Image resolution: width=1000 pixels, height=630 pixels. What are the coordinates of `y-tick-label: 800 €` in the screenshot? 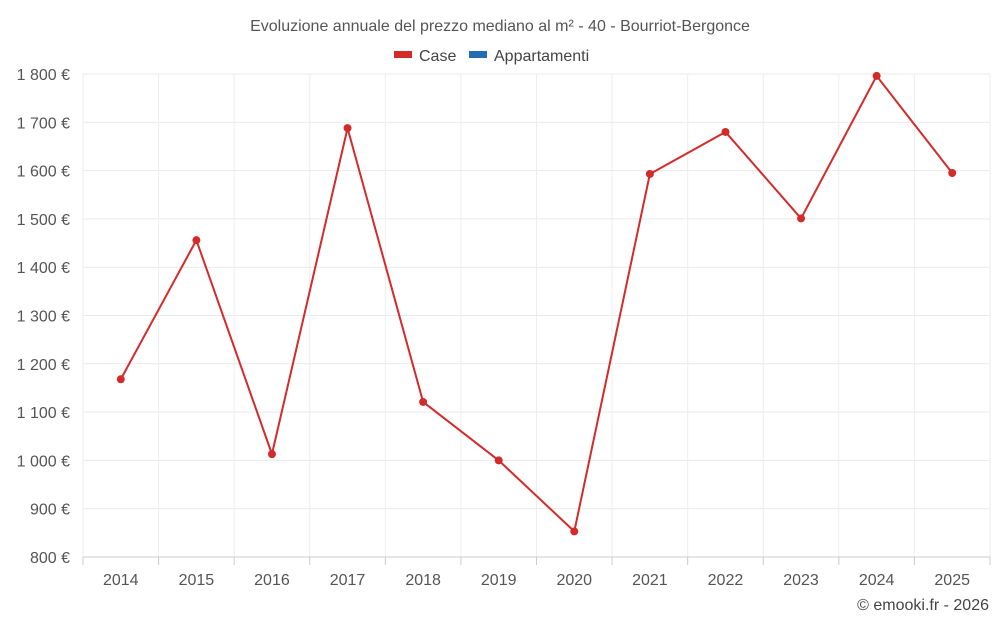 It's located at (50, 558).